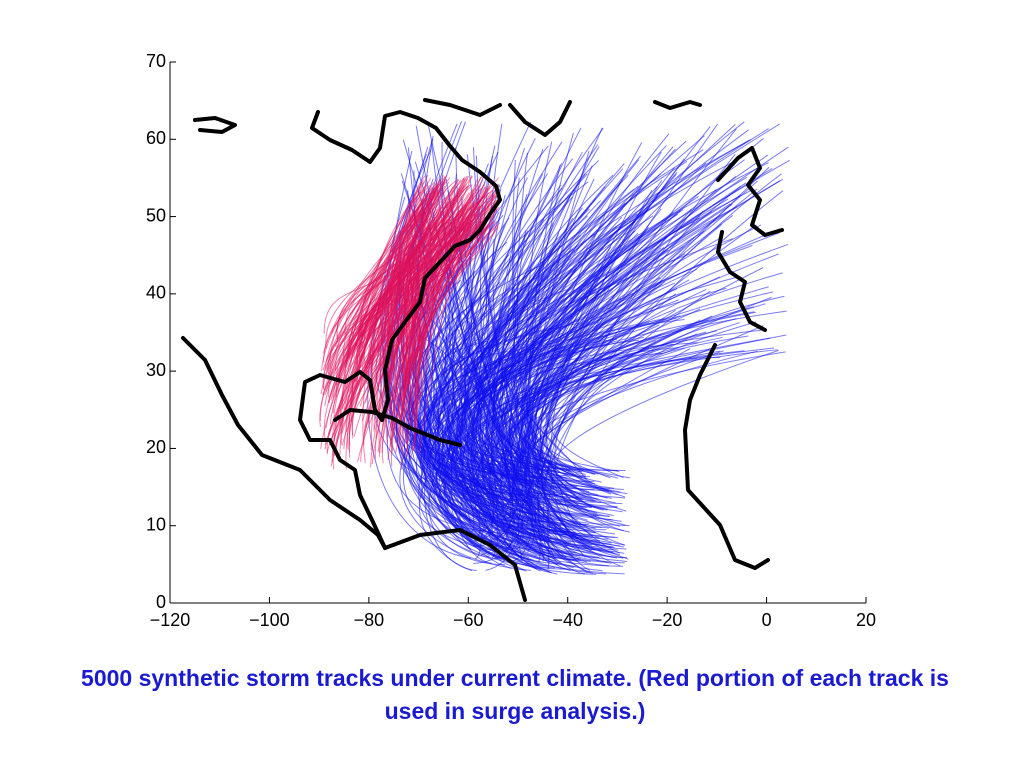  What do you see at coordinates (567, 620) in the screenshot?
I see `x-tick-label: −40` at bounding box center [567, 620].